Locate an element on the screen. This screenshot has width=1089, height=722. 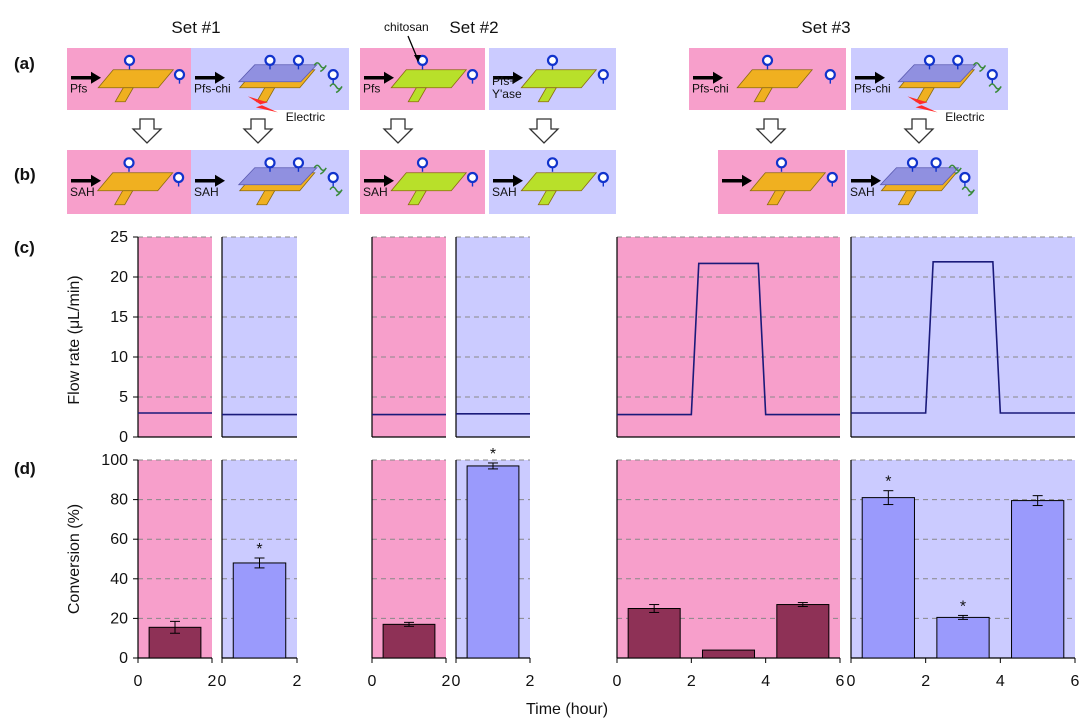
schematic-b-6: SAH is located at coordinates (912, 182).